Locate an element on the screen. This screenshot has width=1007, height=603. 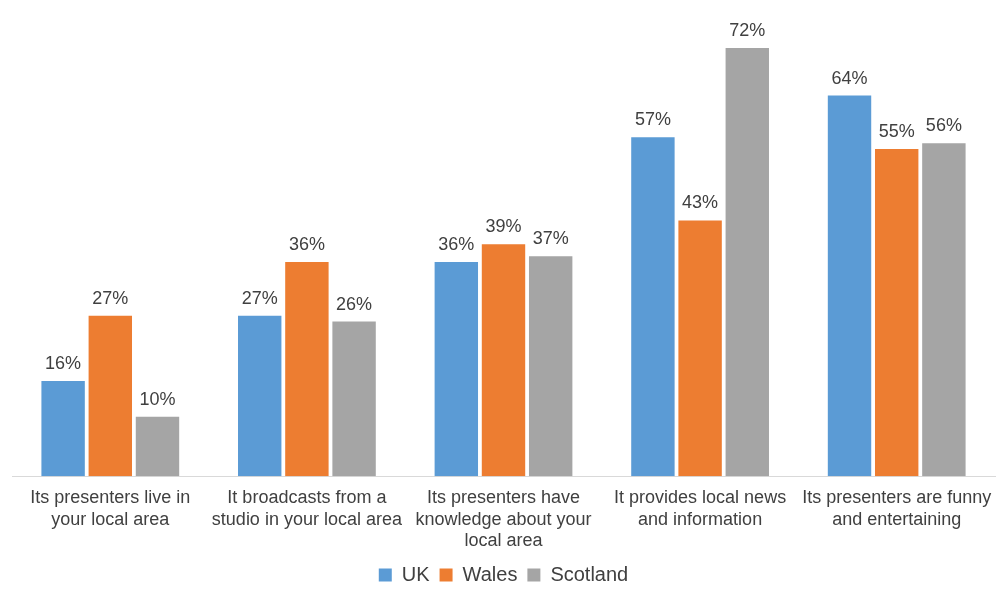
data-label: 55% is located at coordinates (896, 131).